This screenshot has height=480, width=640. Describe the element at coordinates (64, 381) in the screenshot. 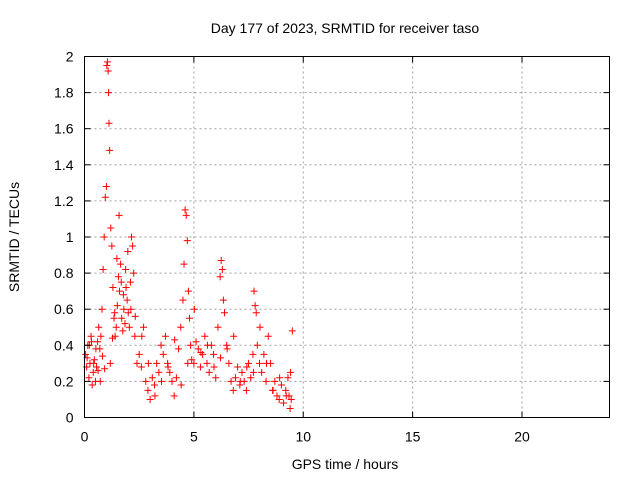

I see `y-tick-label: 0.2` at that location.